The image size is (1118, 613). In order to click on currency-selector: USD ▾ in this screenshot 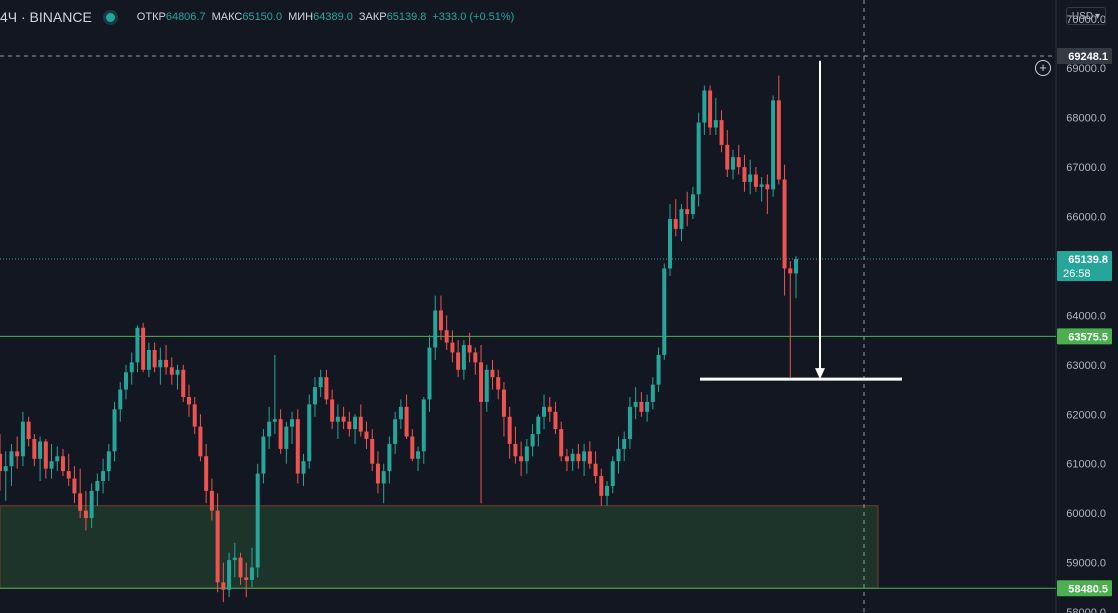, I will do `click(1086, 16)`.